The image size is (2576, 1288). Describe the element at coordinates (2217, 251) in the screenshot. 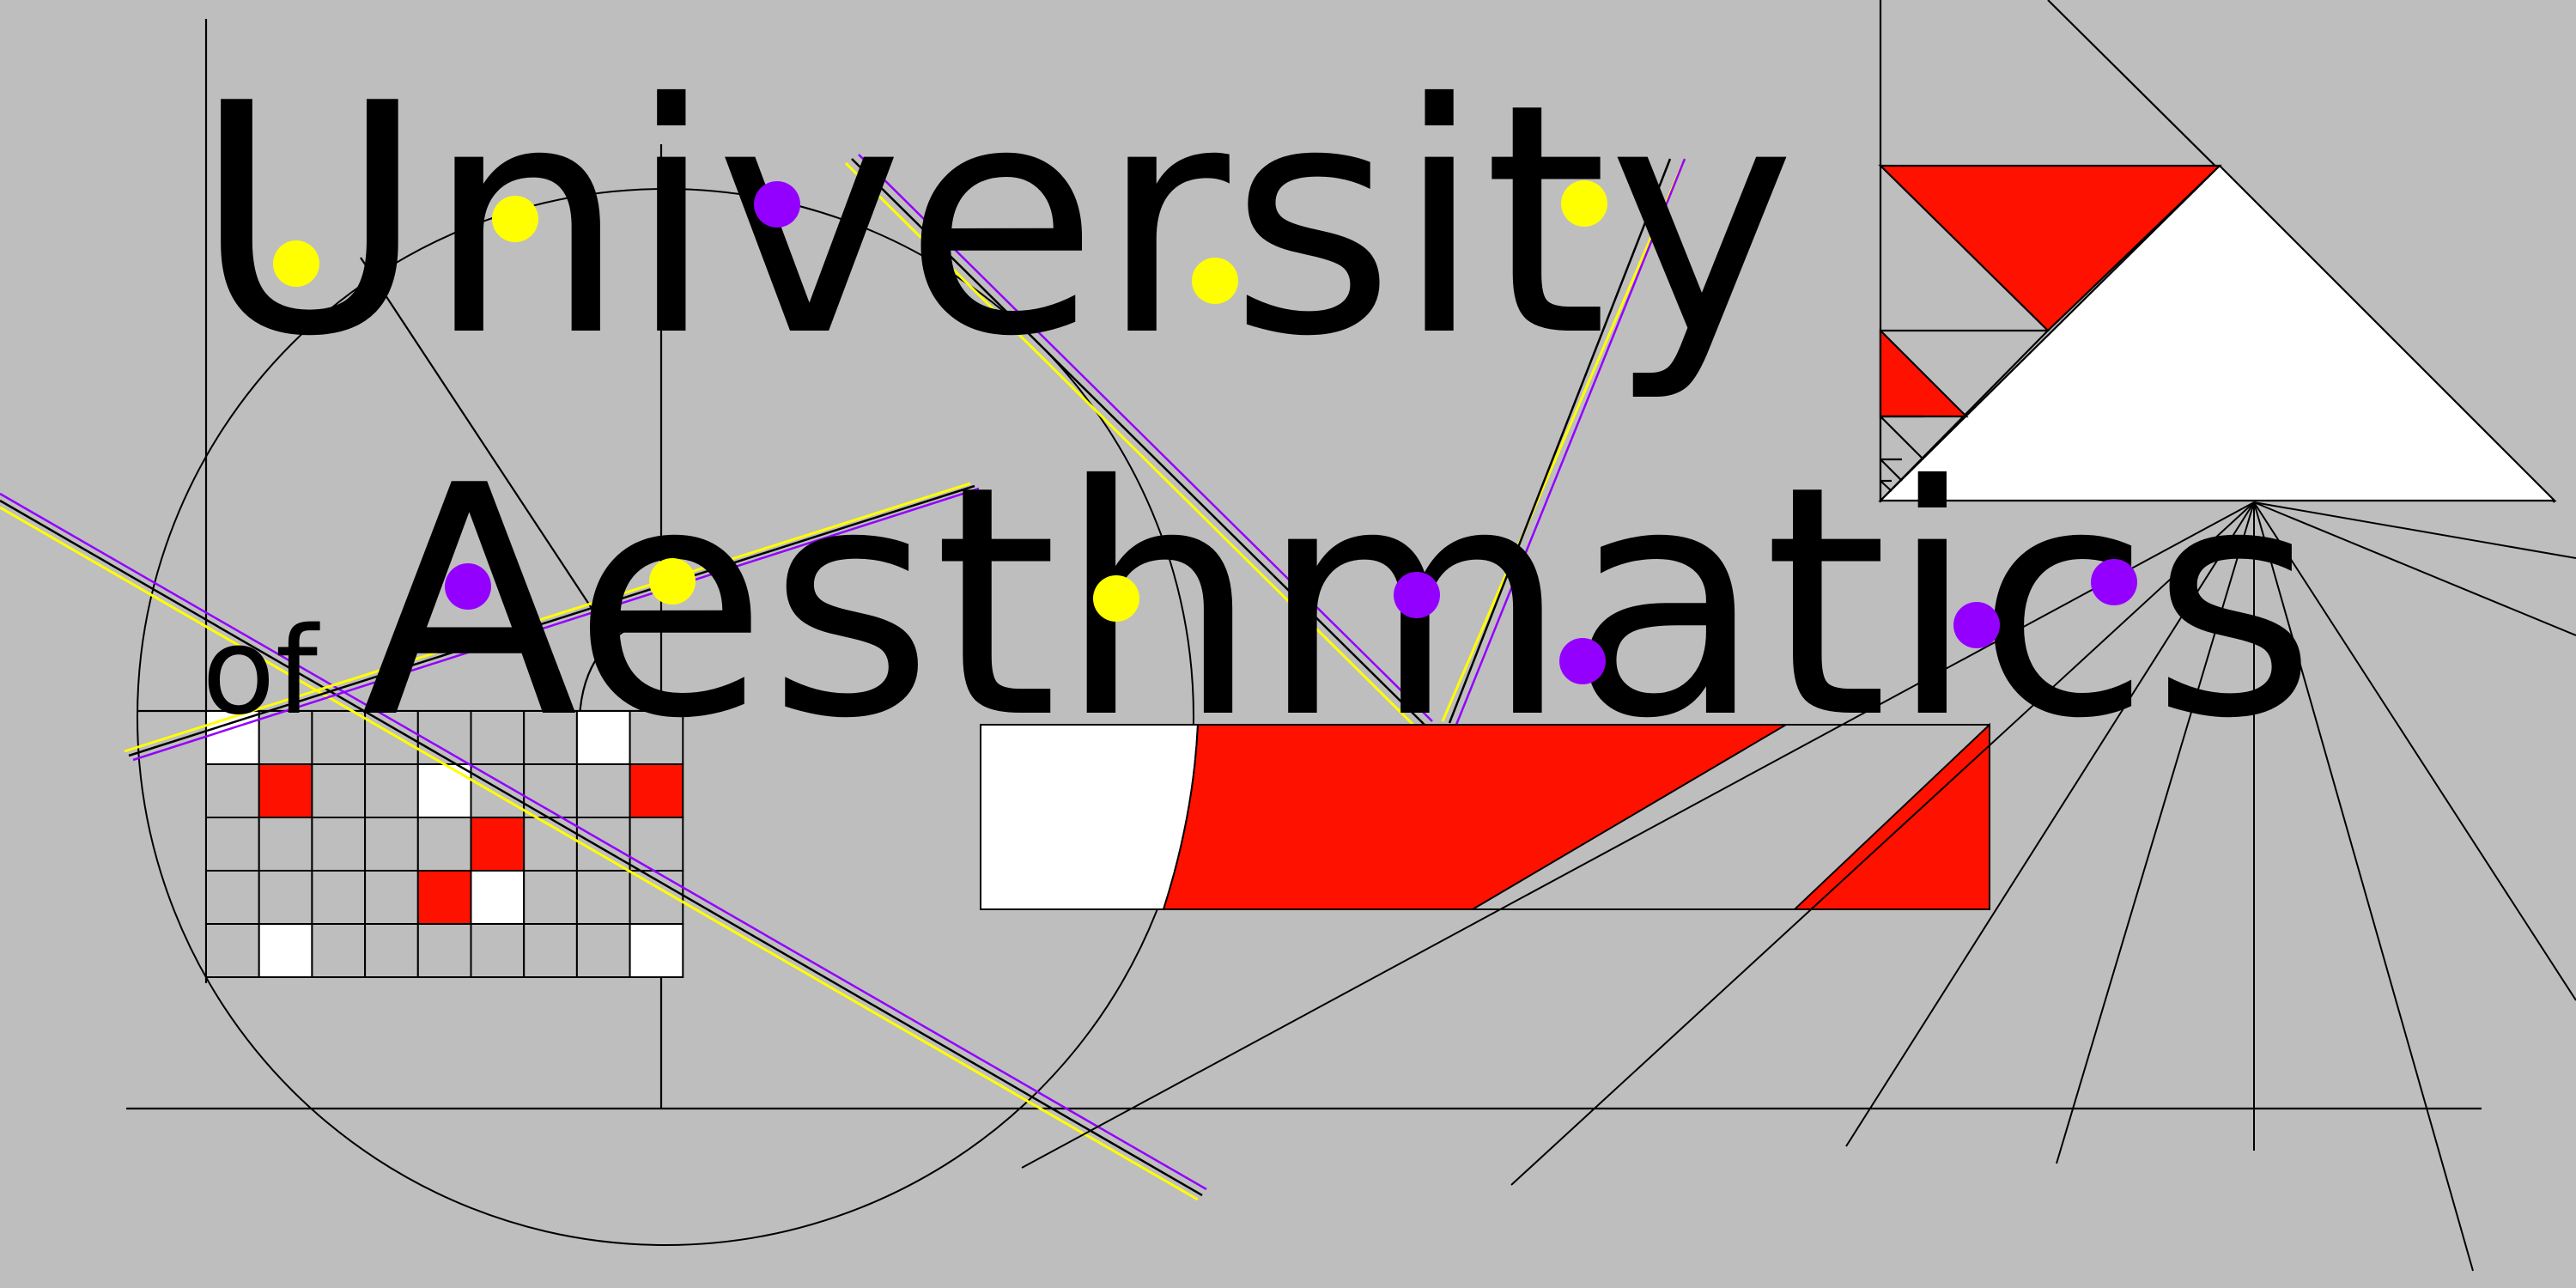

I see `triangle-cluster` at that location.